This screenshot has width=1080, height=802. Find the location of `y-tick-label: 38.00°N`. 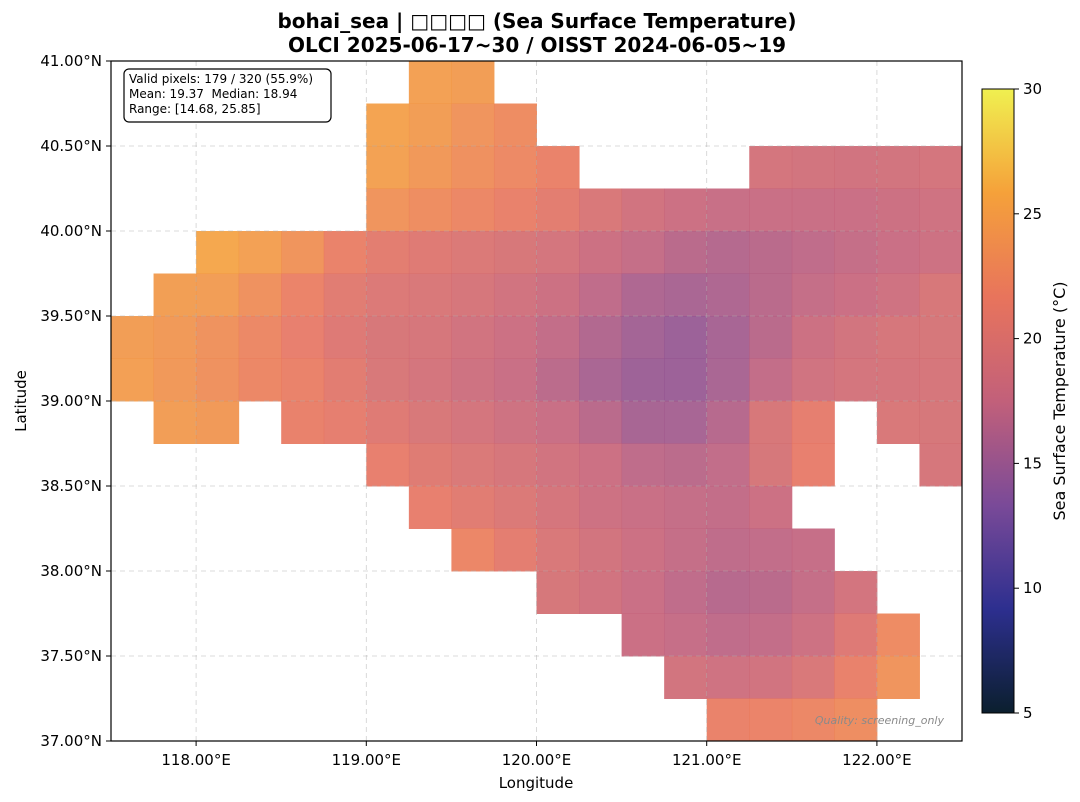

y-tick-label: 38.00°N is located at coordinates (71, 571).